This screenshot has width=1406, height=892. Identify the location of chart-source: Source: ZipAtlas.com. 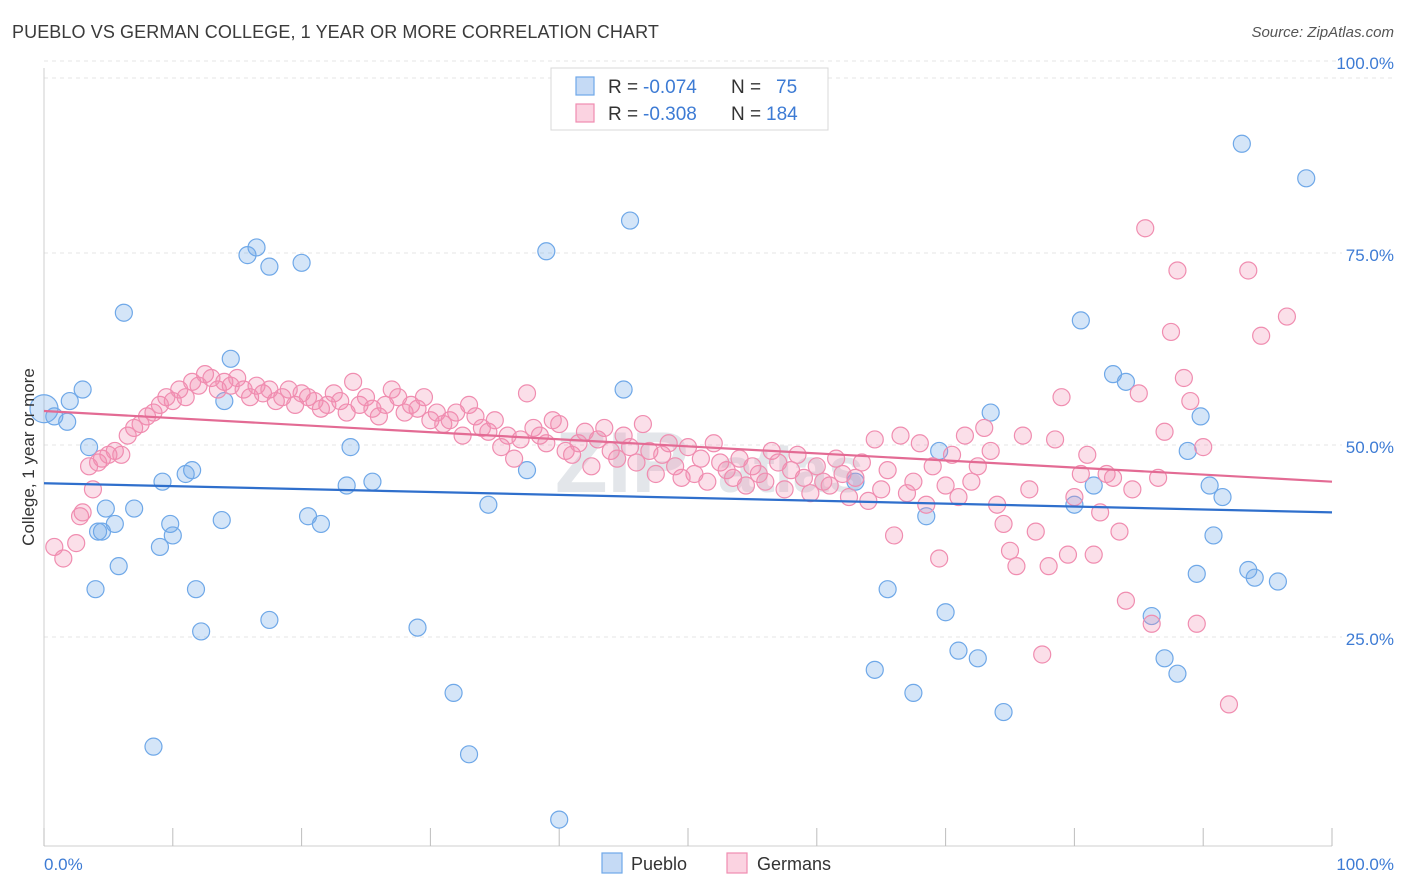
(1322, 32).